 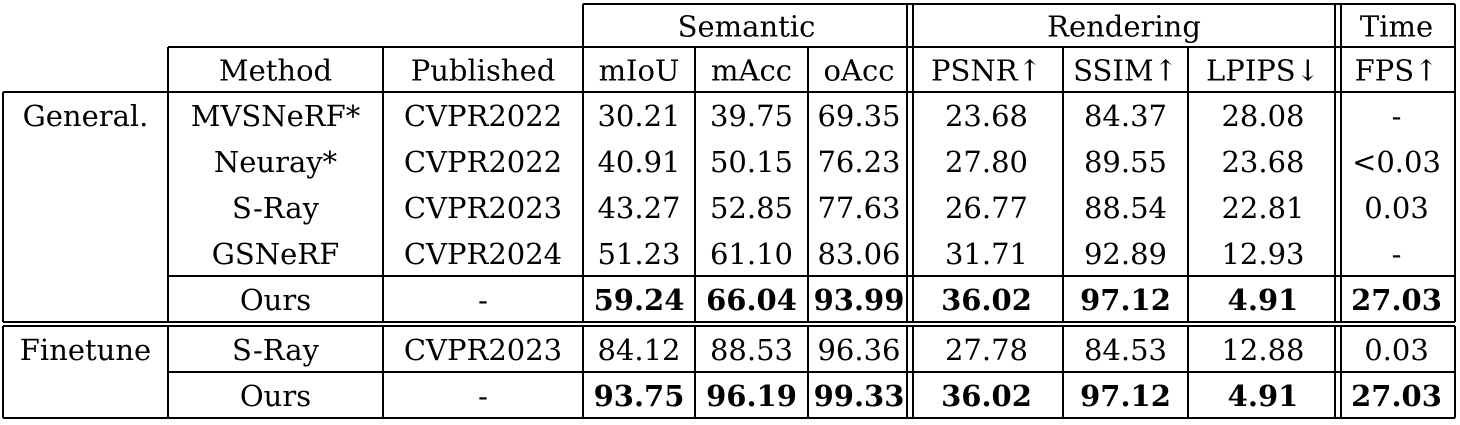 I want to click on cell-s1-r1-c3: 96.19, so click(x=751, y=396).